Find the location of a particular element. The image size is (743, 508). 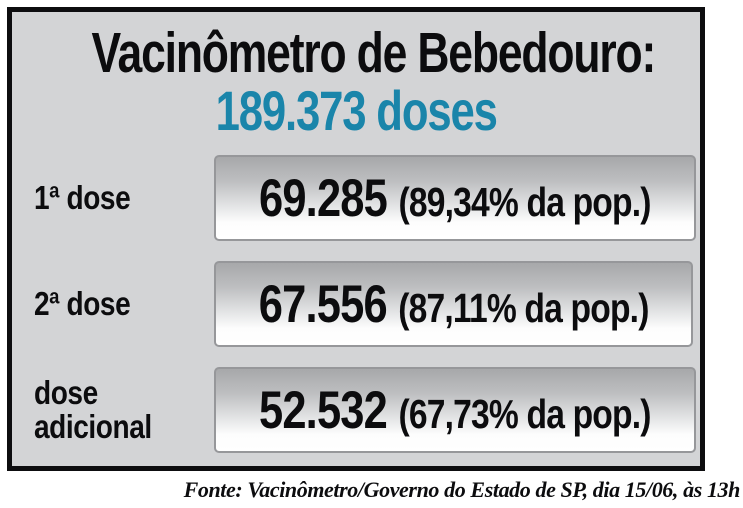

dose-value-box: 67.556 (87,11% da pop.) is located at coordinates (454, 304).